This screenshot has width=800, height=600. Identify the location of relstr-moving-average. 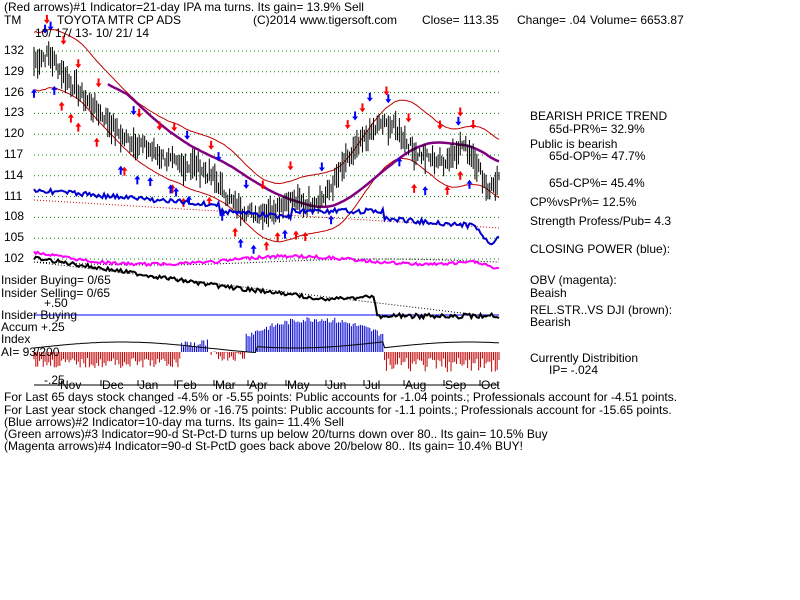
(266, 289).